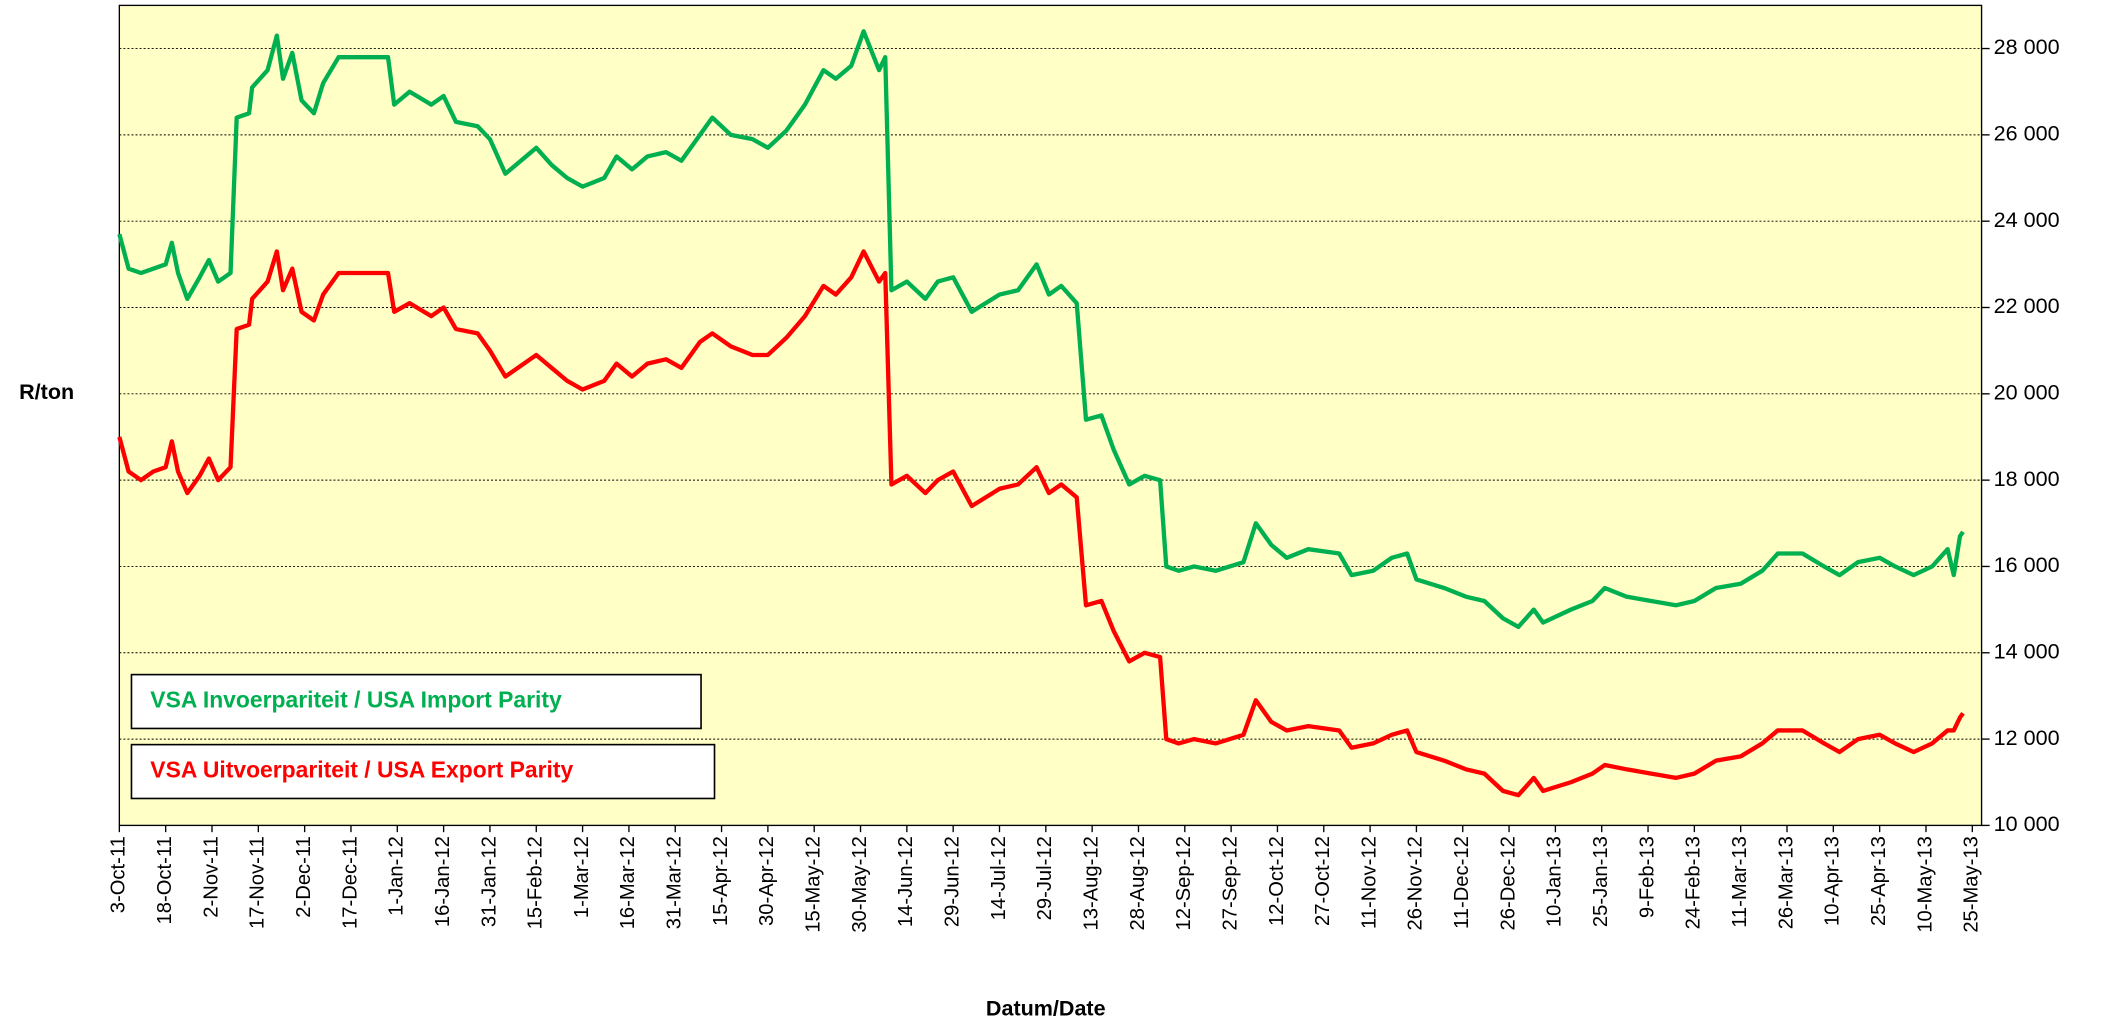 The height and width of the screenshot is (1022, 2109). What do you see at coordinates (1879, 881) in the screenshot?
I see `x-tick-label: 25-Apr-13` at bounding box center [1879, 881].